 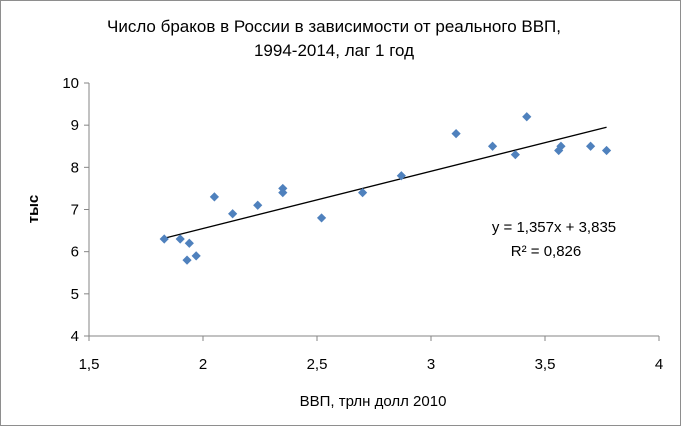 I want to click on x-tick-label: 1,5, so click(x=89, y=364).